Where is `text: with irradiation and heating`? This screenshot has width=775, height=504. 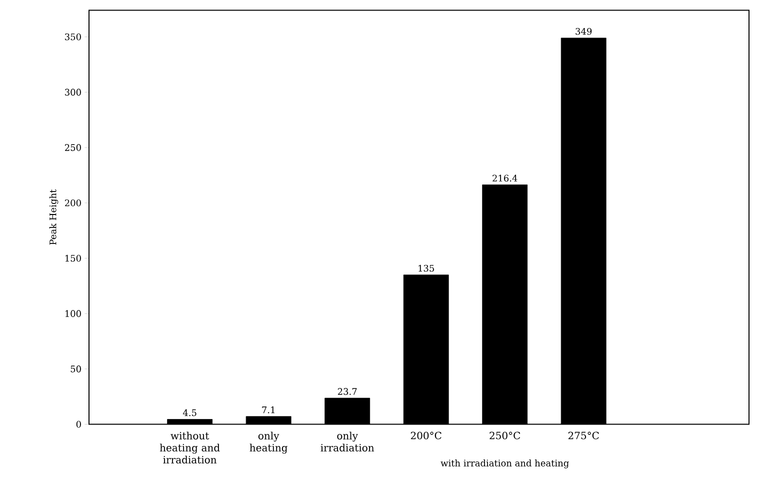
text: with irradiation and heating is located at coordinates (504, 463).